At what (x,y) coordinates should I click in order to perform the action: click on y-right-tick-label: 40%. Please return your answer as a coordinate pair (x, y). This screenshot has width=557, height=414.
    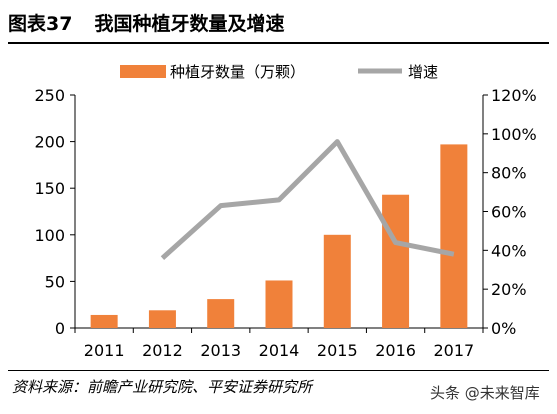
    Looking at the image, I should click on (509, 250).